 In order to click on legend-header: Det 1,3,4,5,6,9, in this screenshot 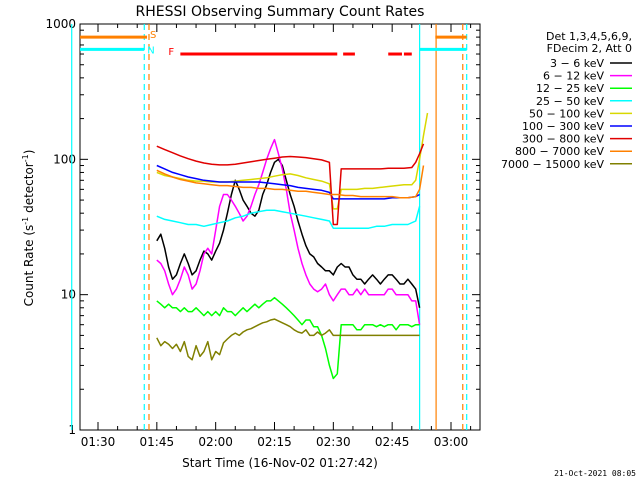, I will do `click(589, 36)`.